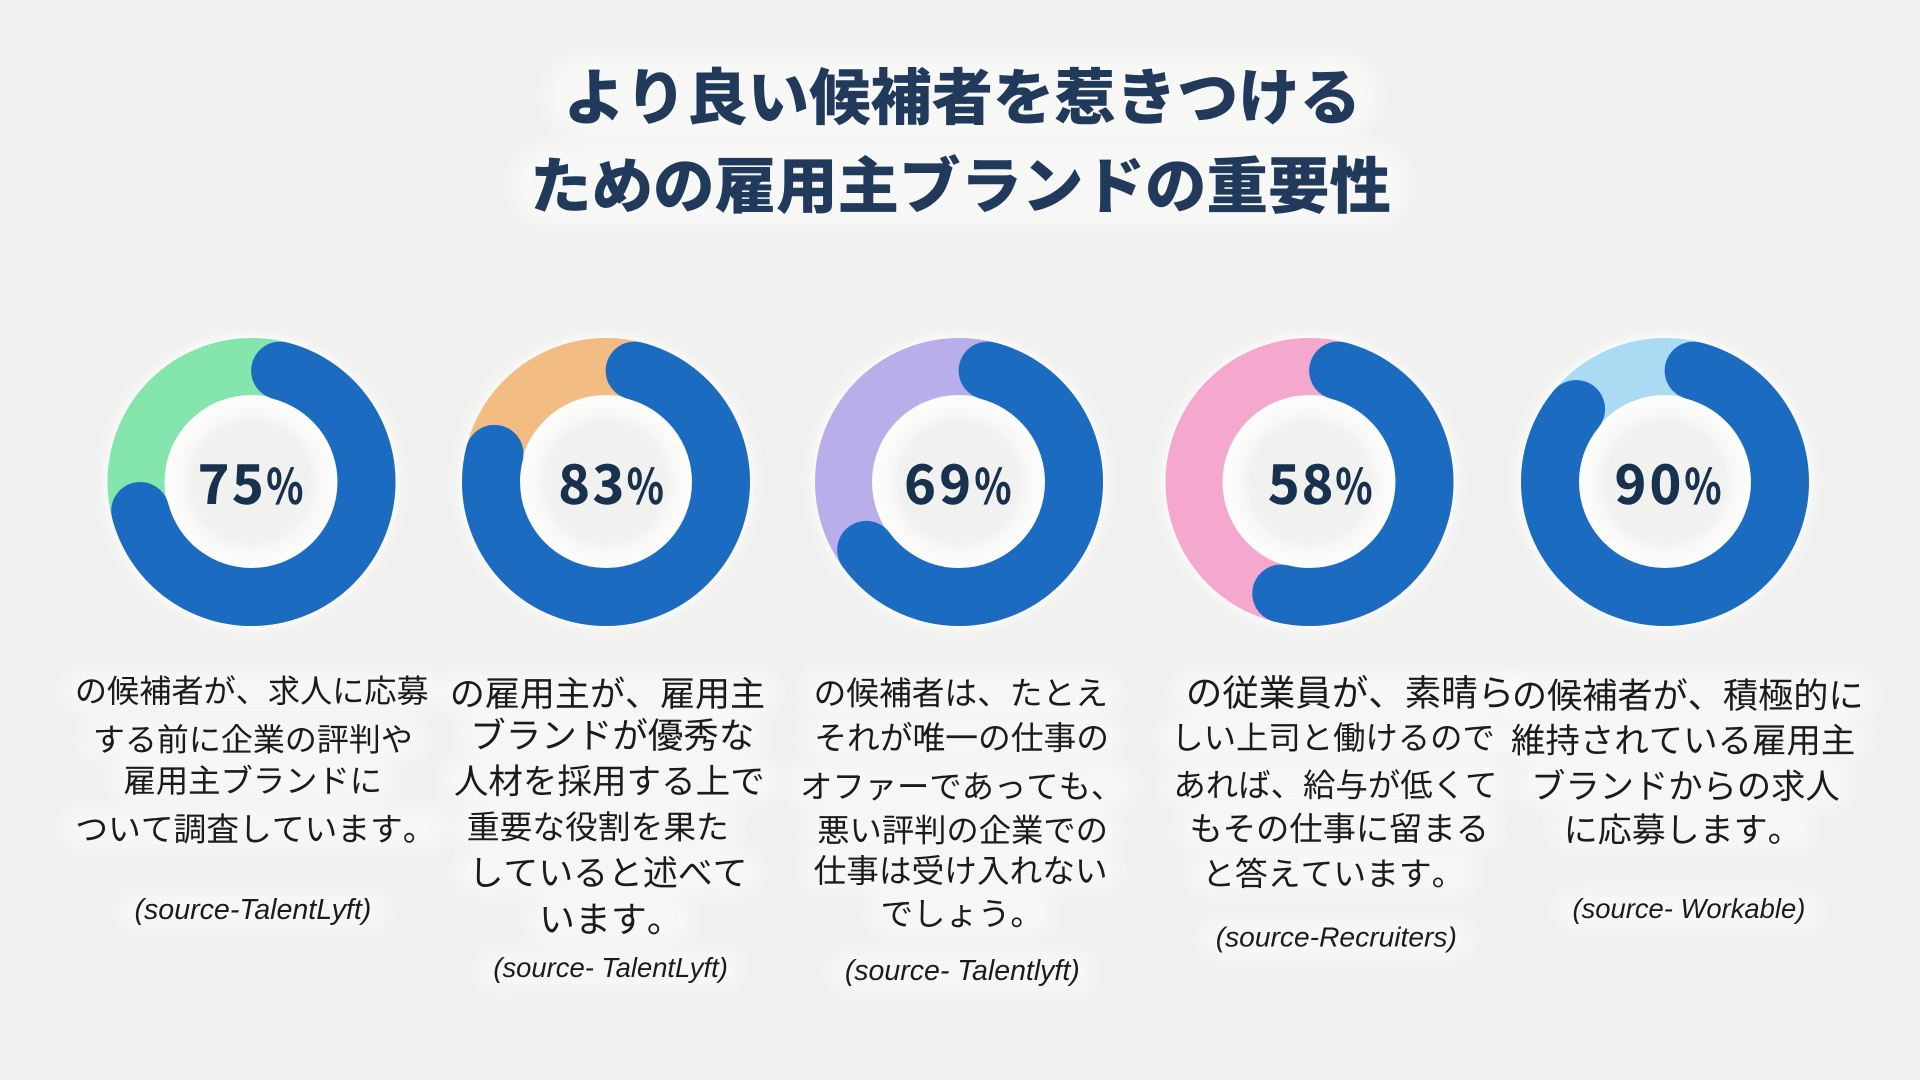  I want to click on svg-text: (source- Talentlyft), so click(962, 971).